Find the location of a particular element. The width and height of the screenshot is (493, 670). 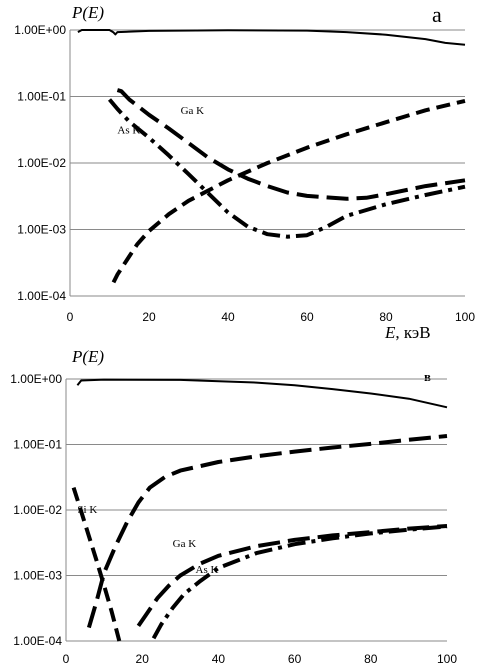

panel-a-annotations: Ga K As K is located at coordinates (160, 120).